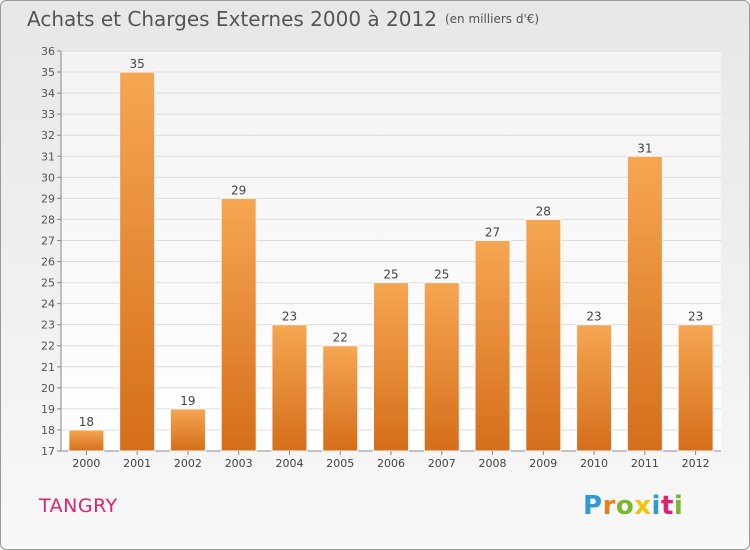  What do you see at coordinates (86, 422) in the screenshot?
I see `bar-value-label: 18` at bounding box center [86, 422].